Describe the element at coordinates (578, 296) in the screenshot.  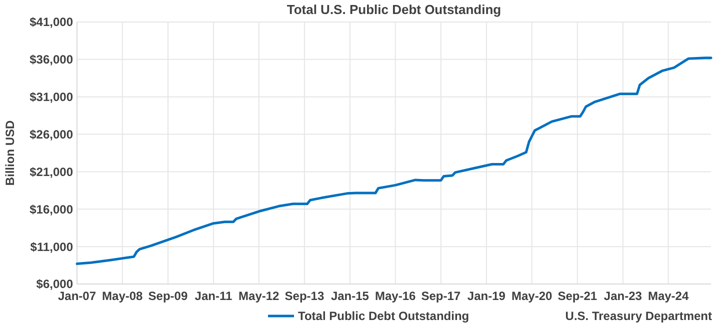
I see `x-tick-label: Sep-21` at that location.